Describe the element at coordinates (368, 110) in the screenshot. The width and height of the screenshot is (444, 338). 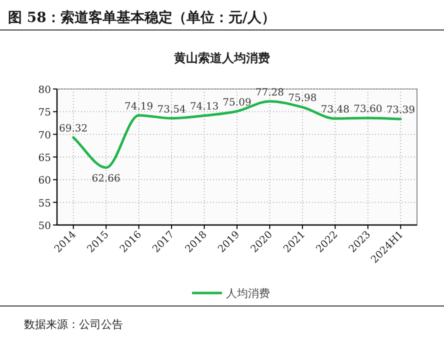
I see `data-label: 73.60` at that location.